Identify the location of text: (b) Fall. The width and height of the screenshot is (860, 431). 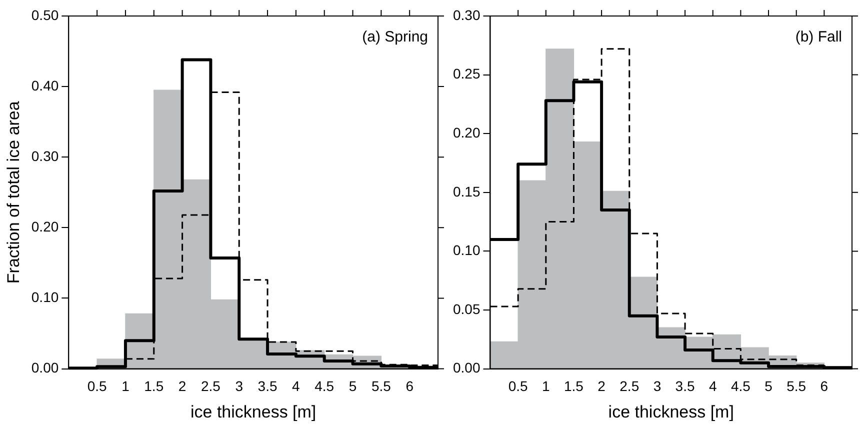
(818, 37).